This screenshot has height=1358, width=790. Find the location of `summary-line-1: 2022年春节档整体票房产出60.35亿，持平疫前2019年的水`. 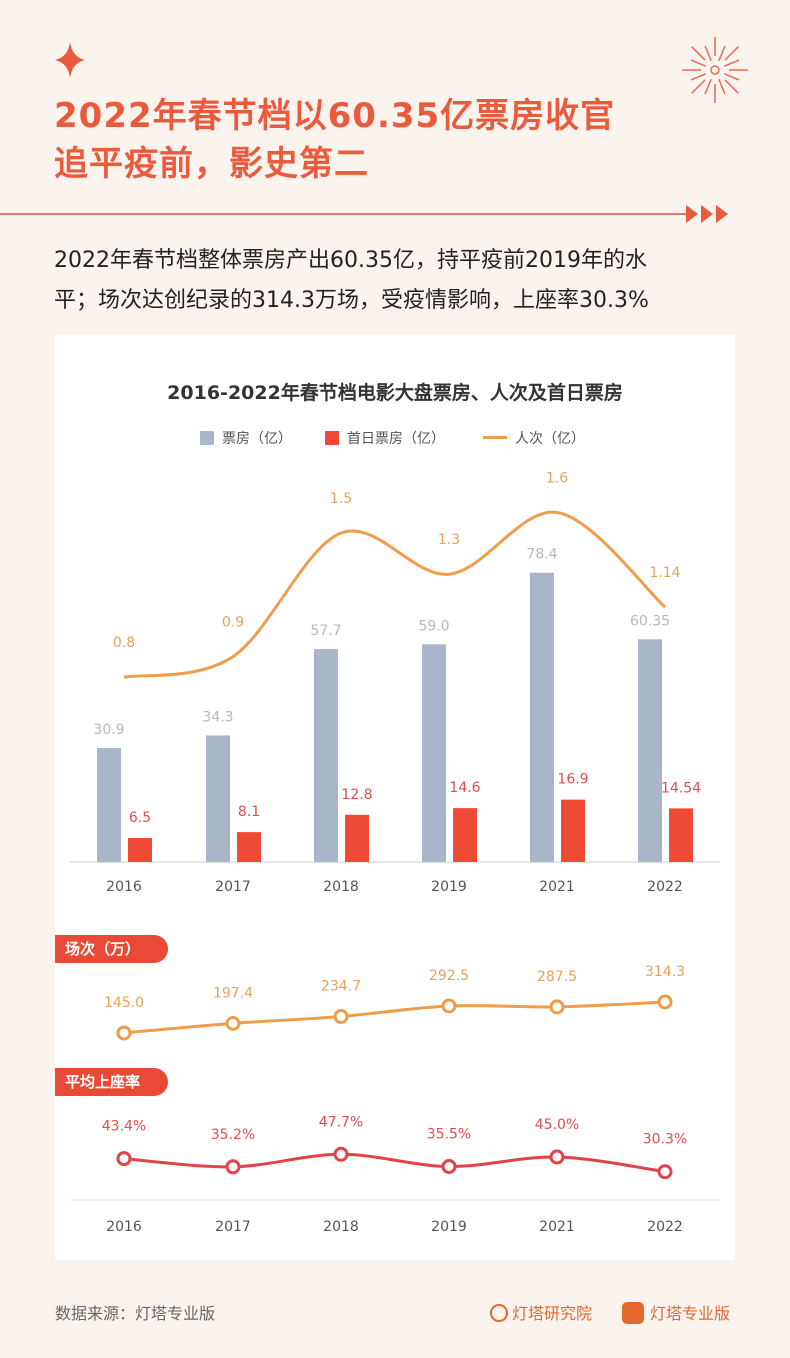

summary-line-1: 2022年春节档整体票房产出60.35亿，持平疫前2019年的水 is located at coordinates (350, 260).